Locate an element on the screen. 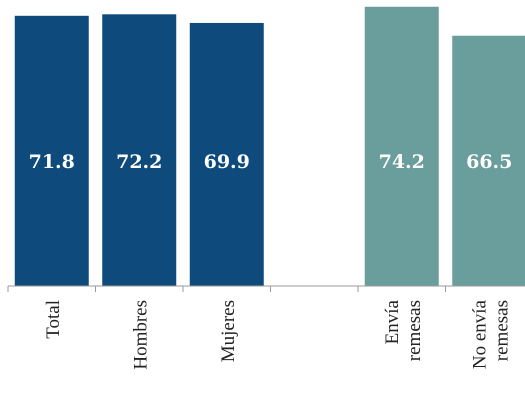 This screenshot has width=525, height=404. x-tick-label: Envía is located at coordinates (392, 321).